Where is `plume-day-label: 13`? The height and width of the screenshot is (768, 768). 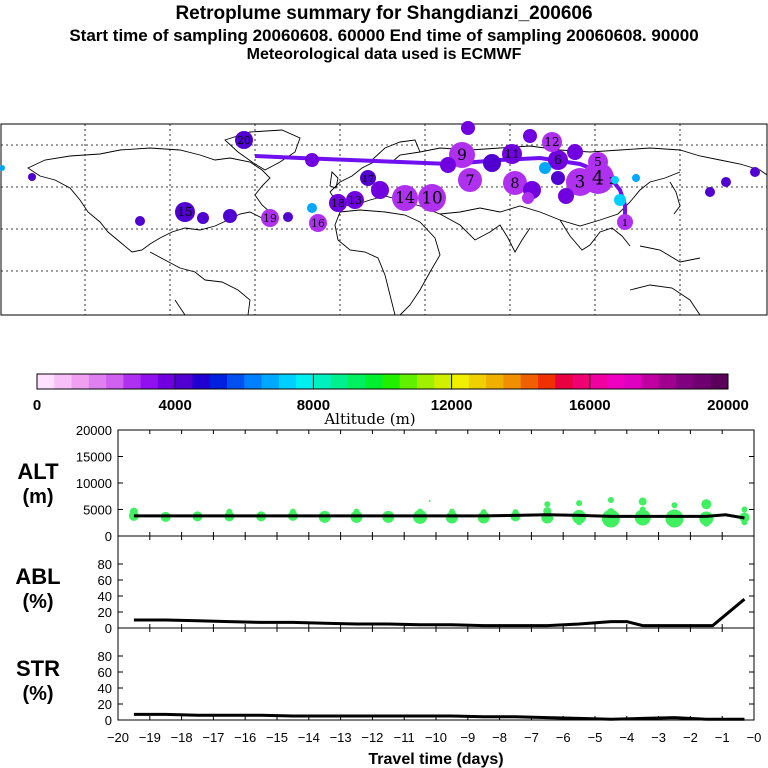 plume-day-label: 13 is located at coordinates (355, 200).